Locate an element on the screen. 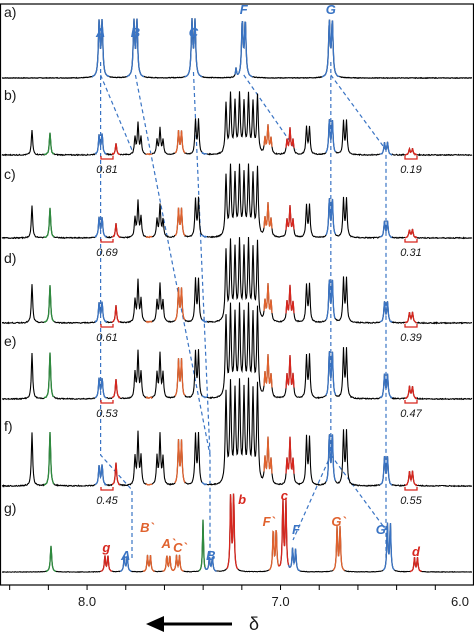  x-axis-title: δ is located at coordinates (254, 623).